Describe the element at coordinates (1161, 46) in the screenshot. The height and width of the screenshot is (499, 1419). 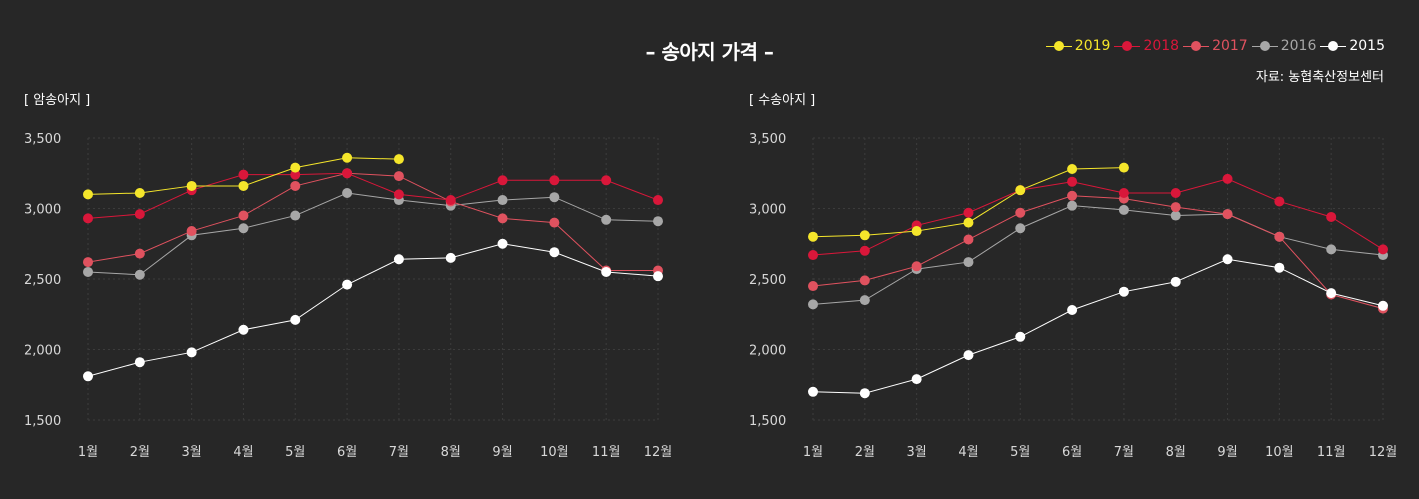
I see `legend-label: 2018` at that location.